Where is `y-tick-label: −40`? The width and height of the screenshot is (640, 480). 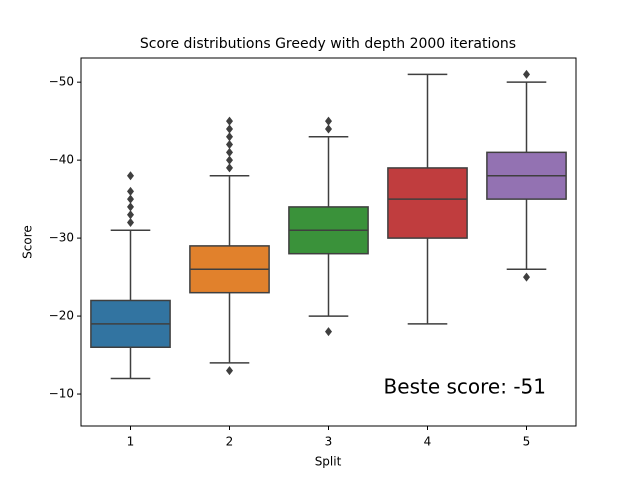 y-tick-label: −40 is located at coordinates (61, 160).